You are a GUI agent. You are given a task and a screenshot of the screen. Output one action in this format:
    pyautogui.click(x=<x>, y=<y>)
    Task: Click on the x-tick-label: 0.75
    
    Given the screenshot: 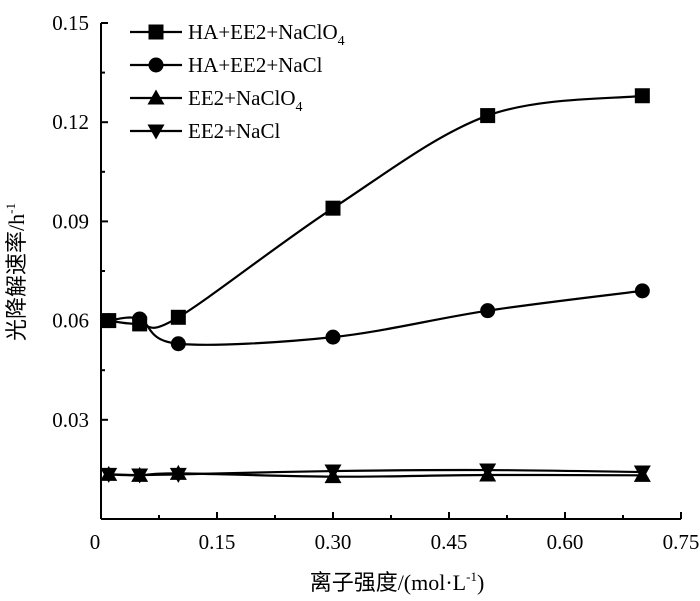 What is the action you would take?
    pyautogui.click(x=681, y=542)
    